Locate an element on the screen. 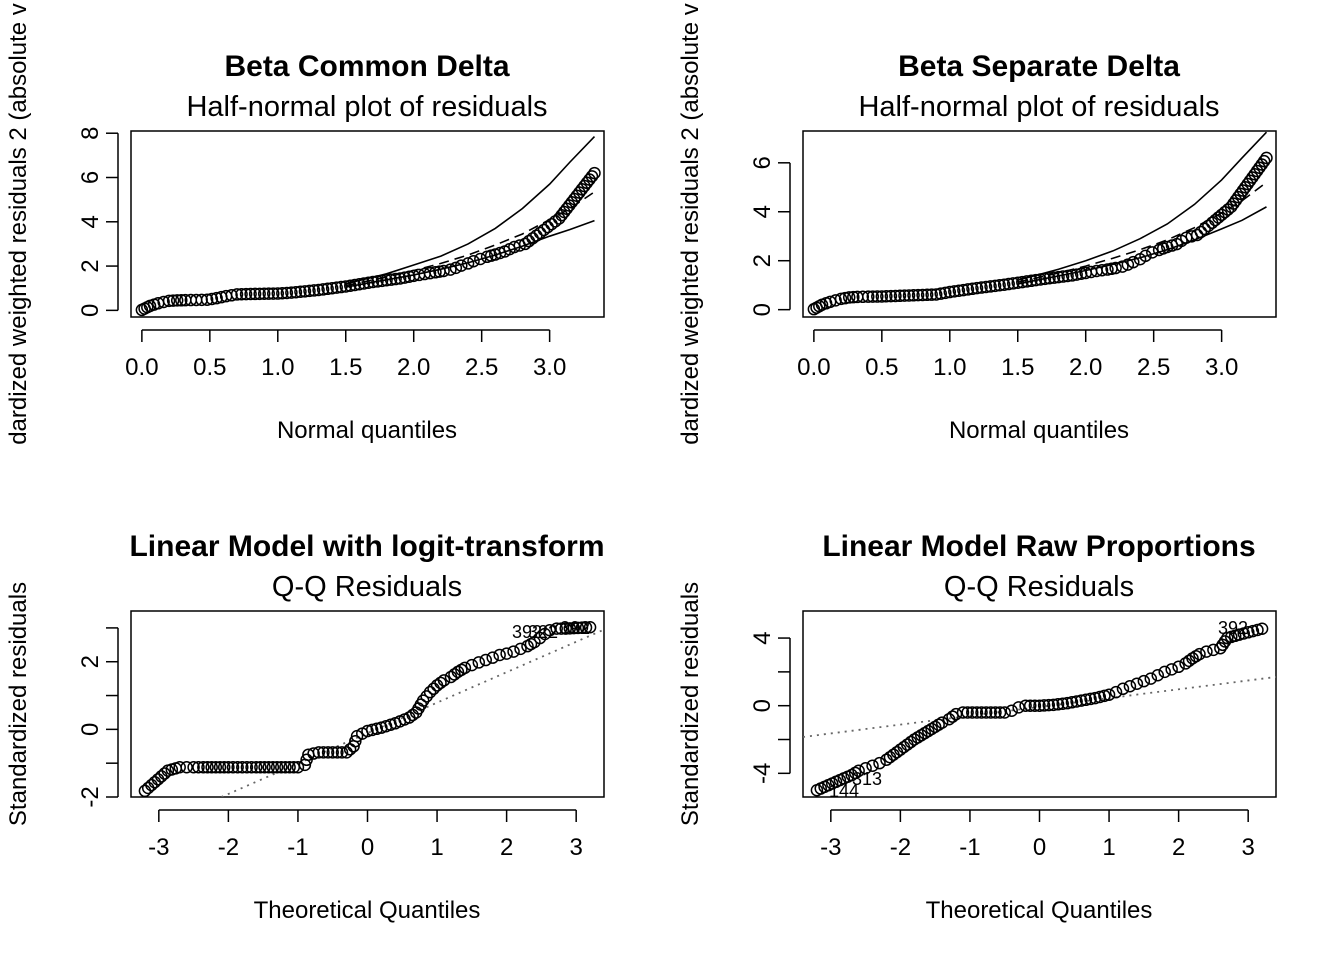  plot-frame is located at coordinates (367, 704).